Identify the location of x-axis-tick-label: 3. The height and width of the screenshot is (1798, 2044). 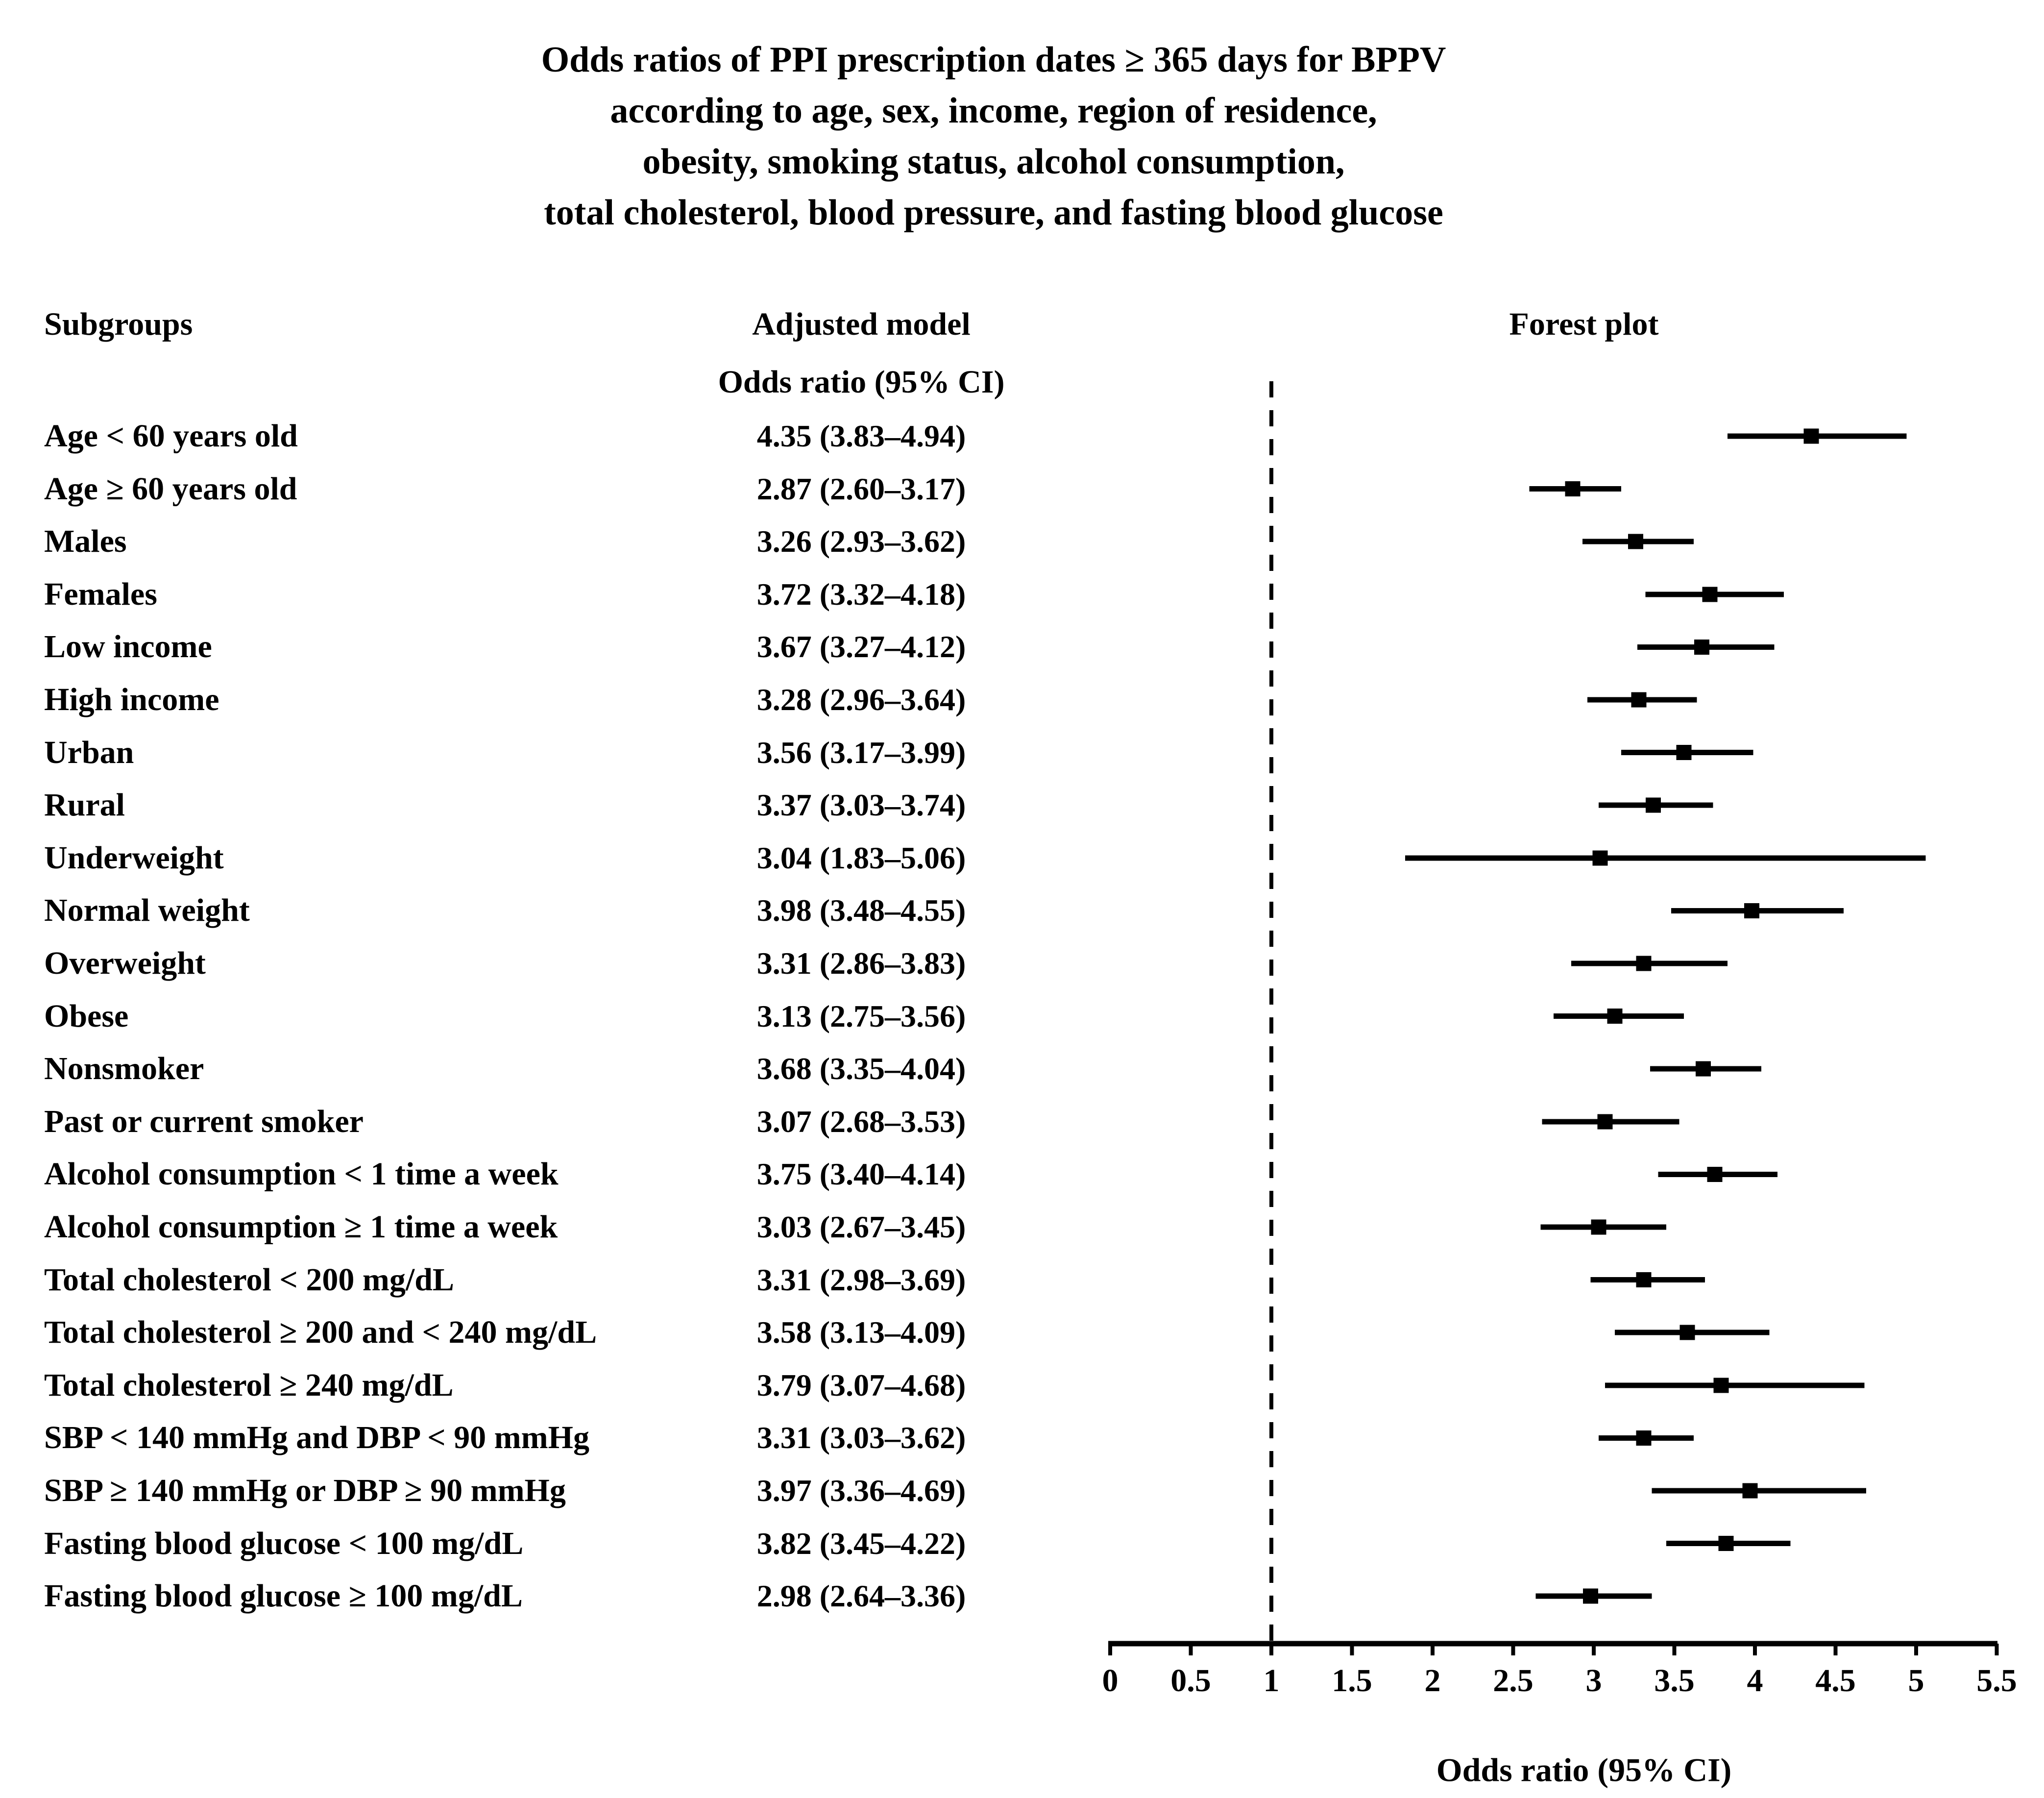
(1594, 1681).